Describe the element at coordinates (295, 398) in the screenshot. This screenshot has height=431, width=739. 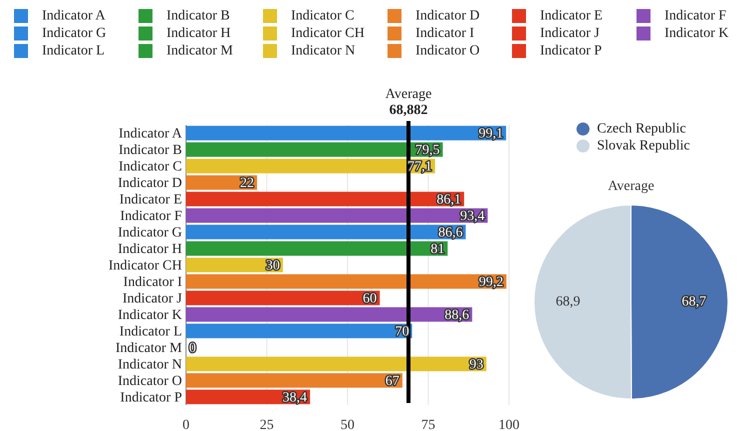
I see `data-label: 38,4` at that location.